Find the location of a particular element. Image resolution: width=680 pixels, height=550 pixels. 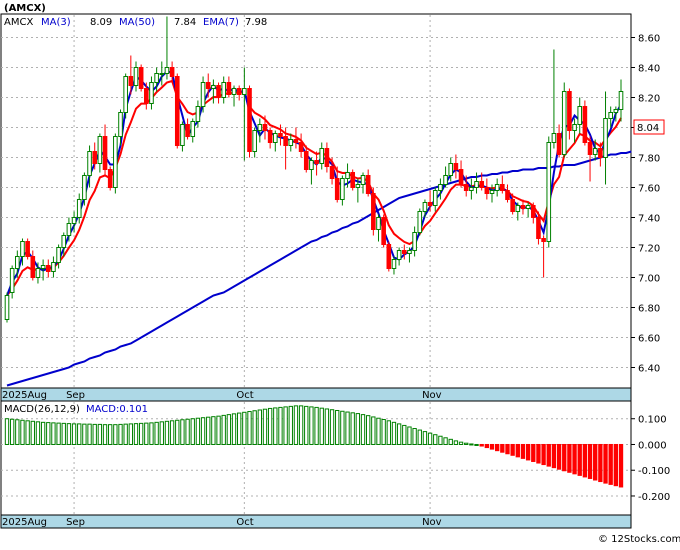

price-x-tick-label: Nov is located at coordinates (432, 395).